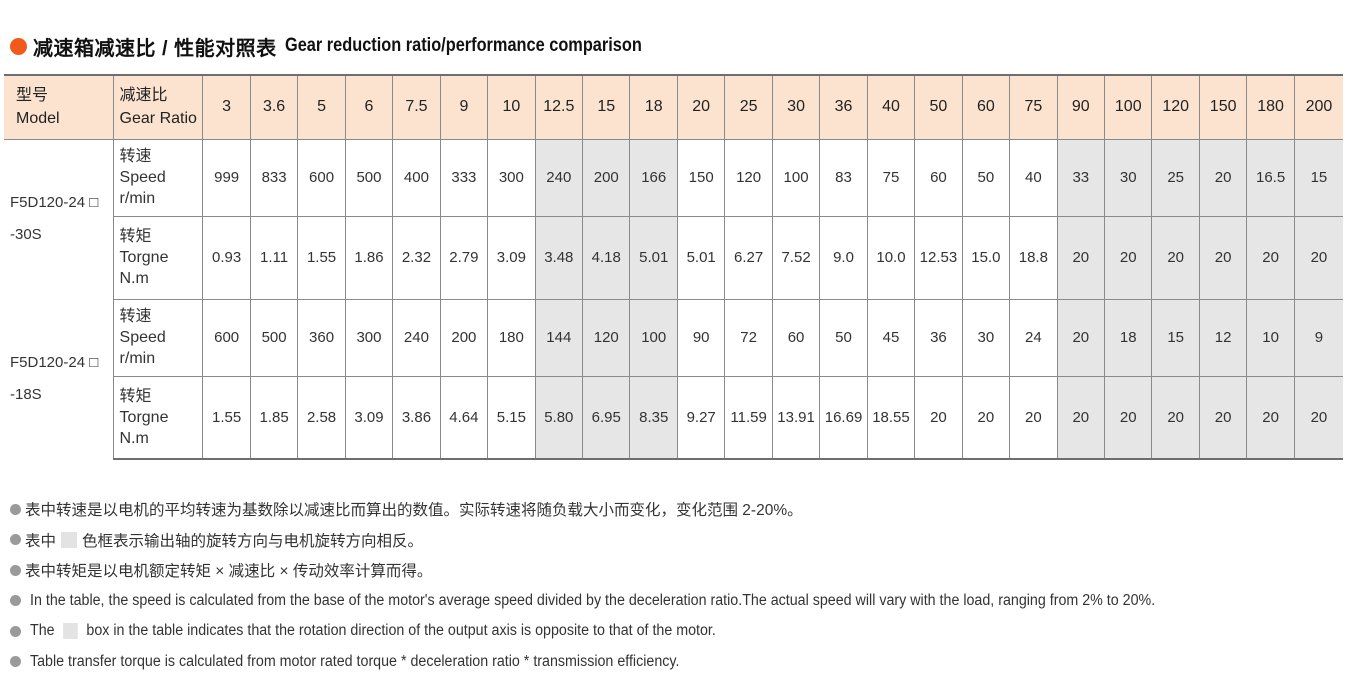 The image size is (1348, 679). Describe the element at coordinates (700, 107) in the screenshot. I see `header-ratio-value: 20` at that location.